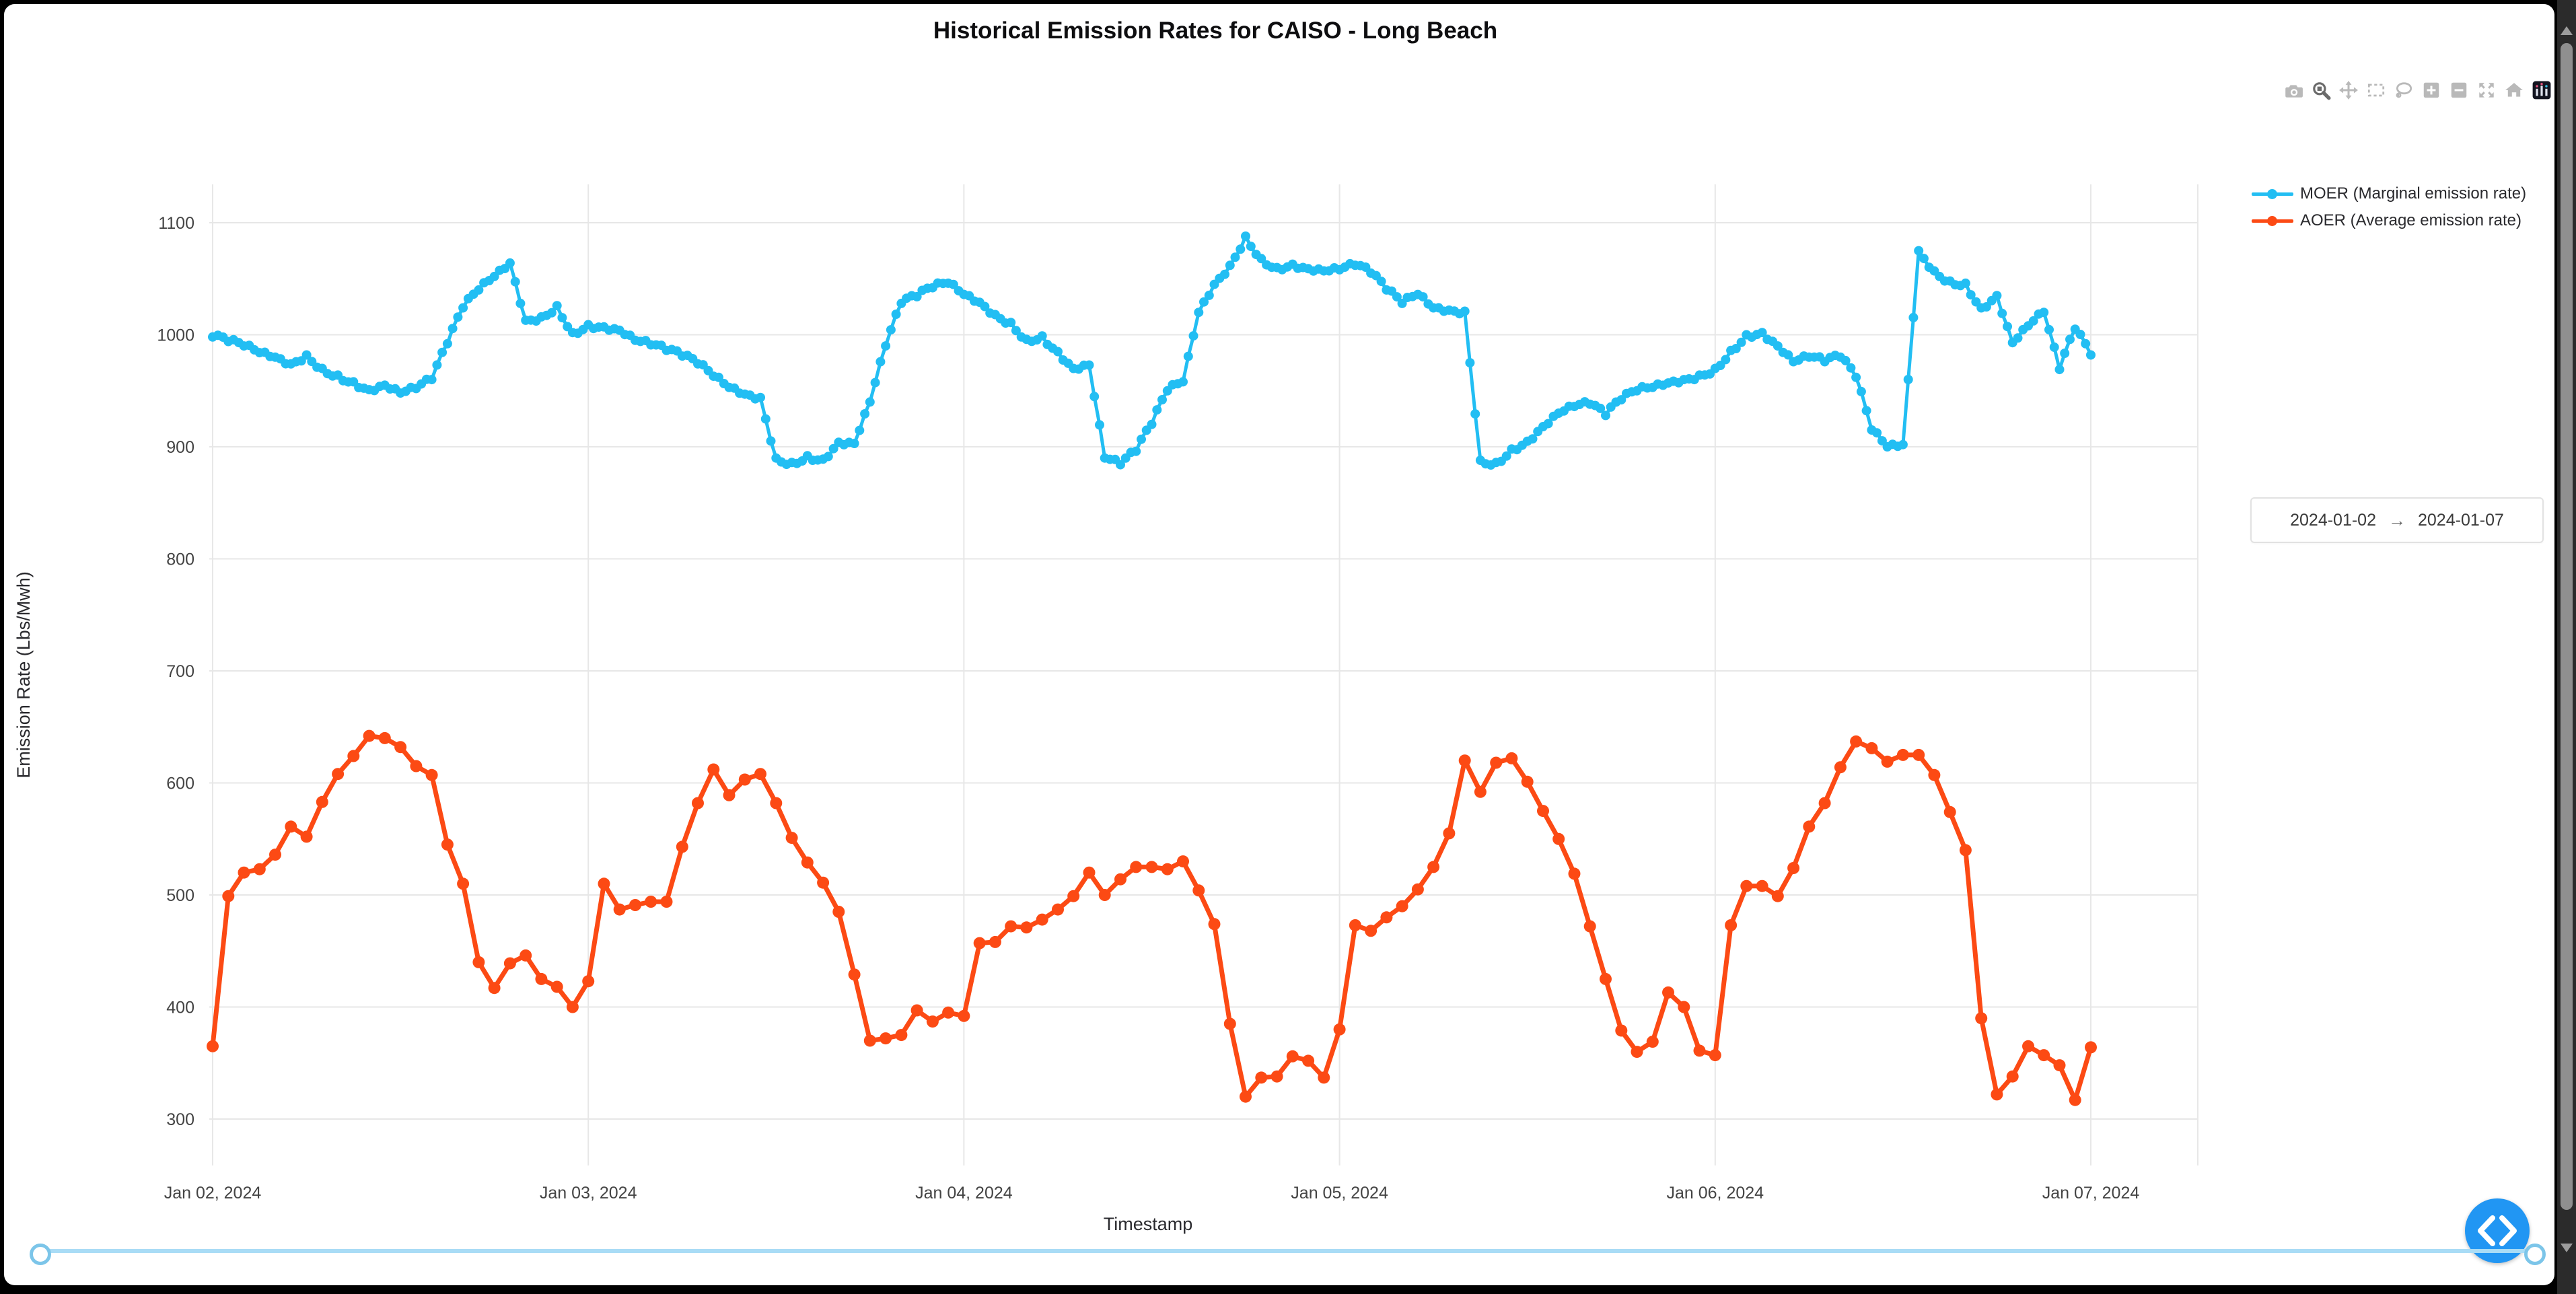 The height and width of the screenshot is (1294, 2576). I want to click on zoom-out-icon, so click(2459, 90).